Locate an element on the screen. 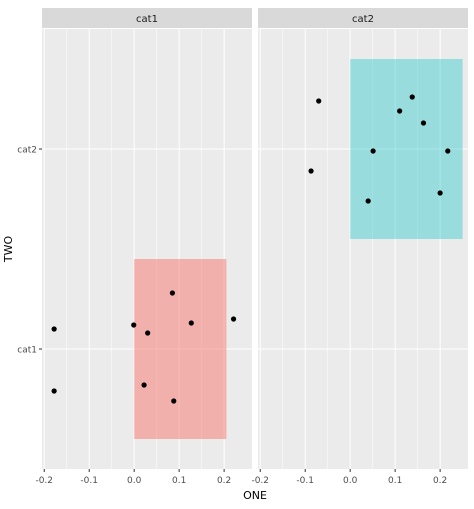 The image size is (474, 509). x-axis-title: ONE is located at coordinates (255, 495).